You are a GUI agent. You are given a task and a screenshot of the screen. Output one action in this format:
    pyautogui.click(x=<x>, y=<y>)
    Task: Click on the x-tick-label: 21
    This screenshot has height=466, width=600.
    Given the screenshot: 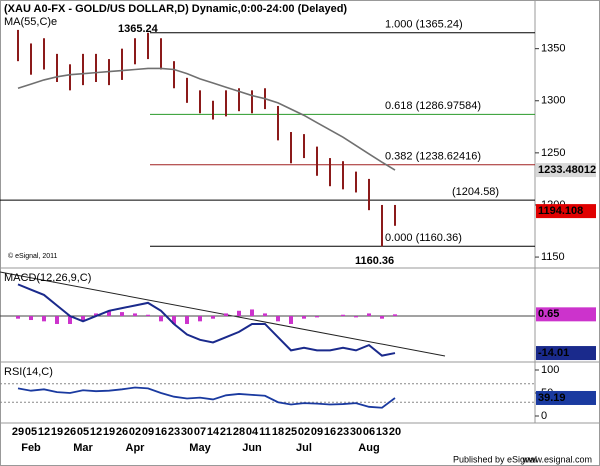 What is the action you would take?
    pyautogui.click(x=226, y=432)
    